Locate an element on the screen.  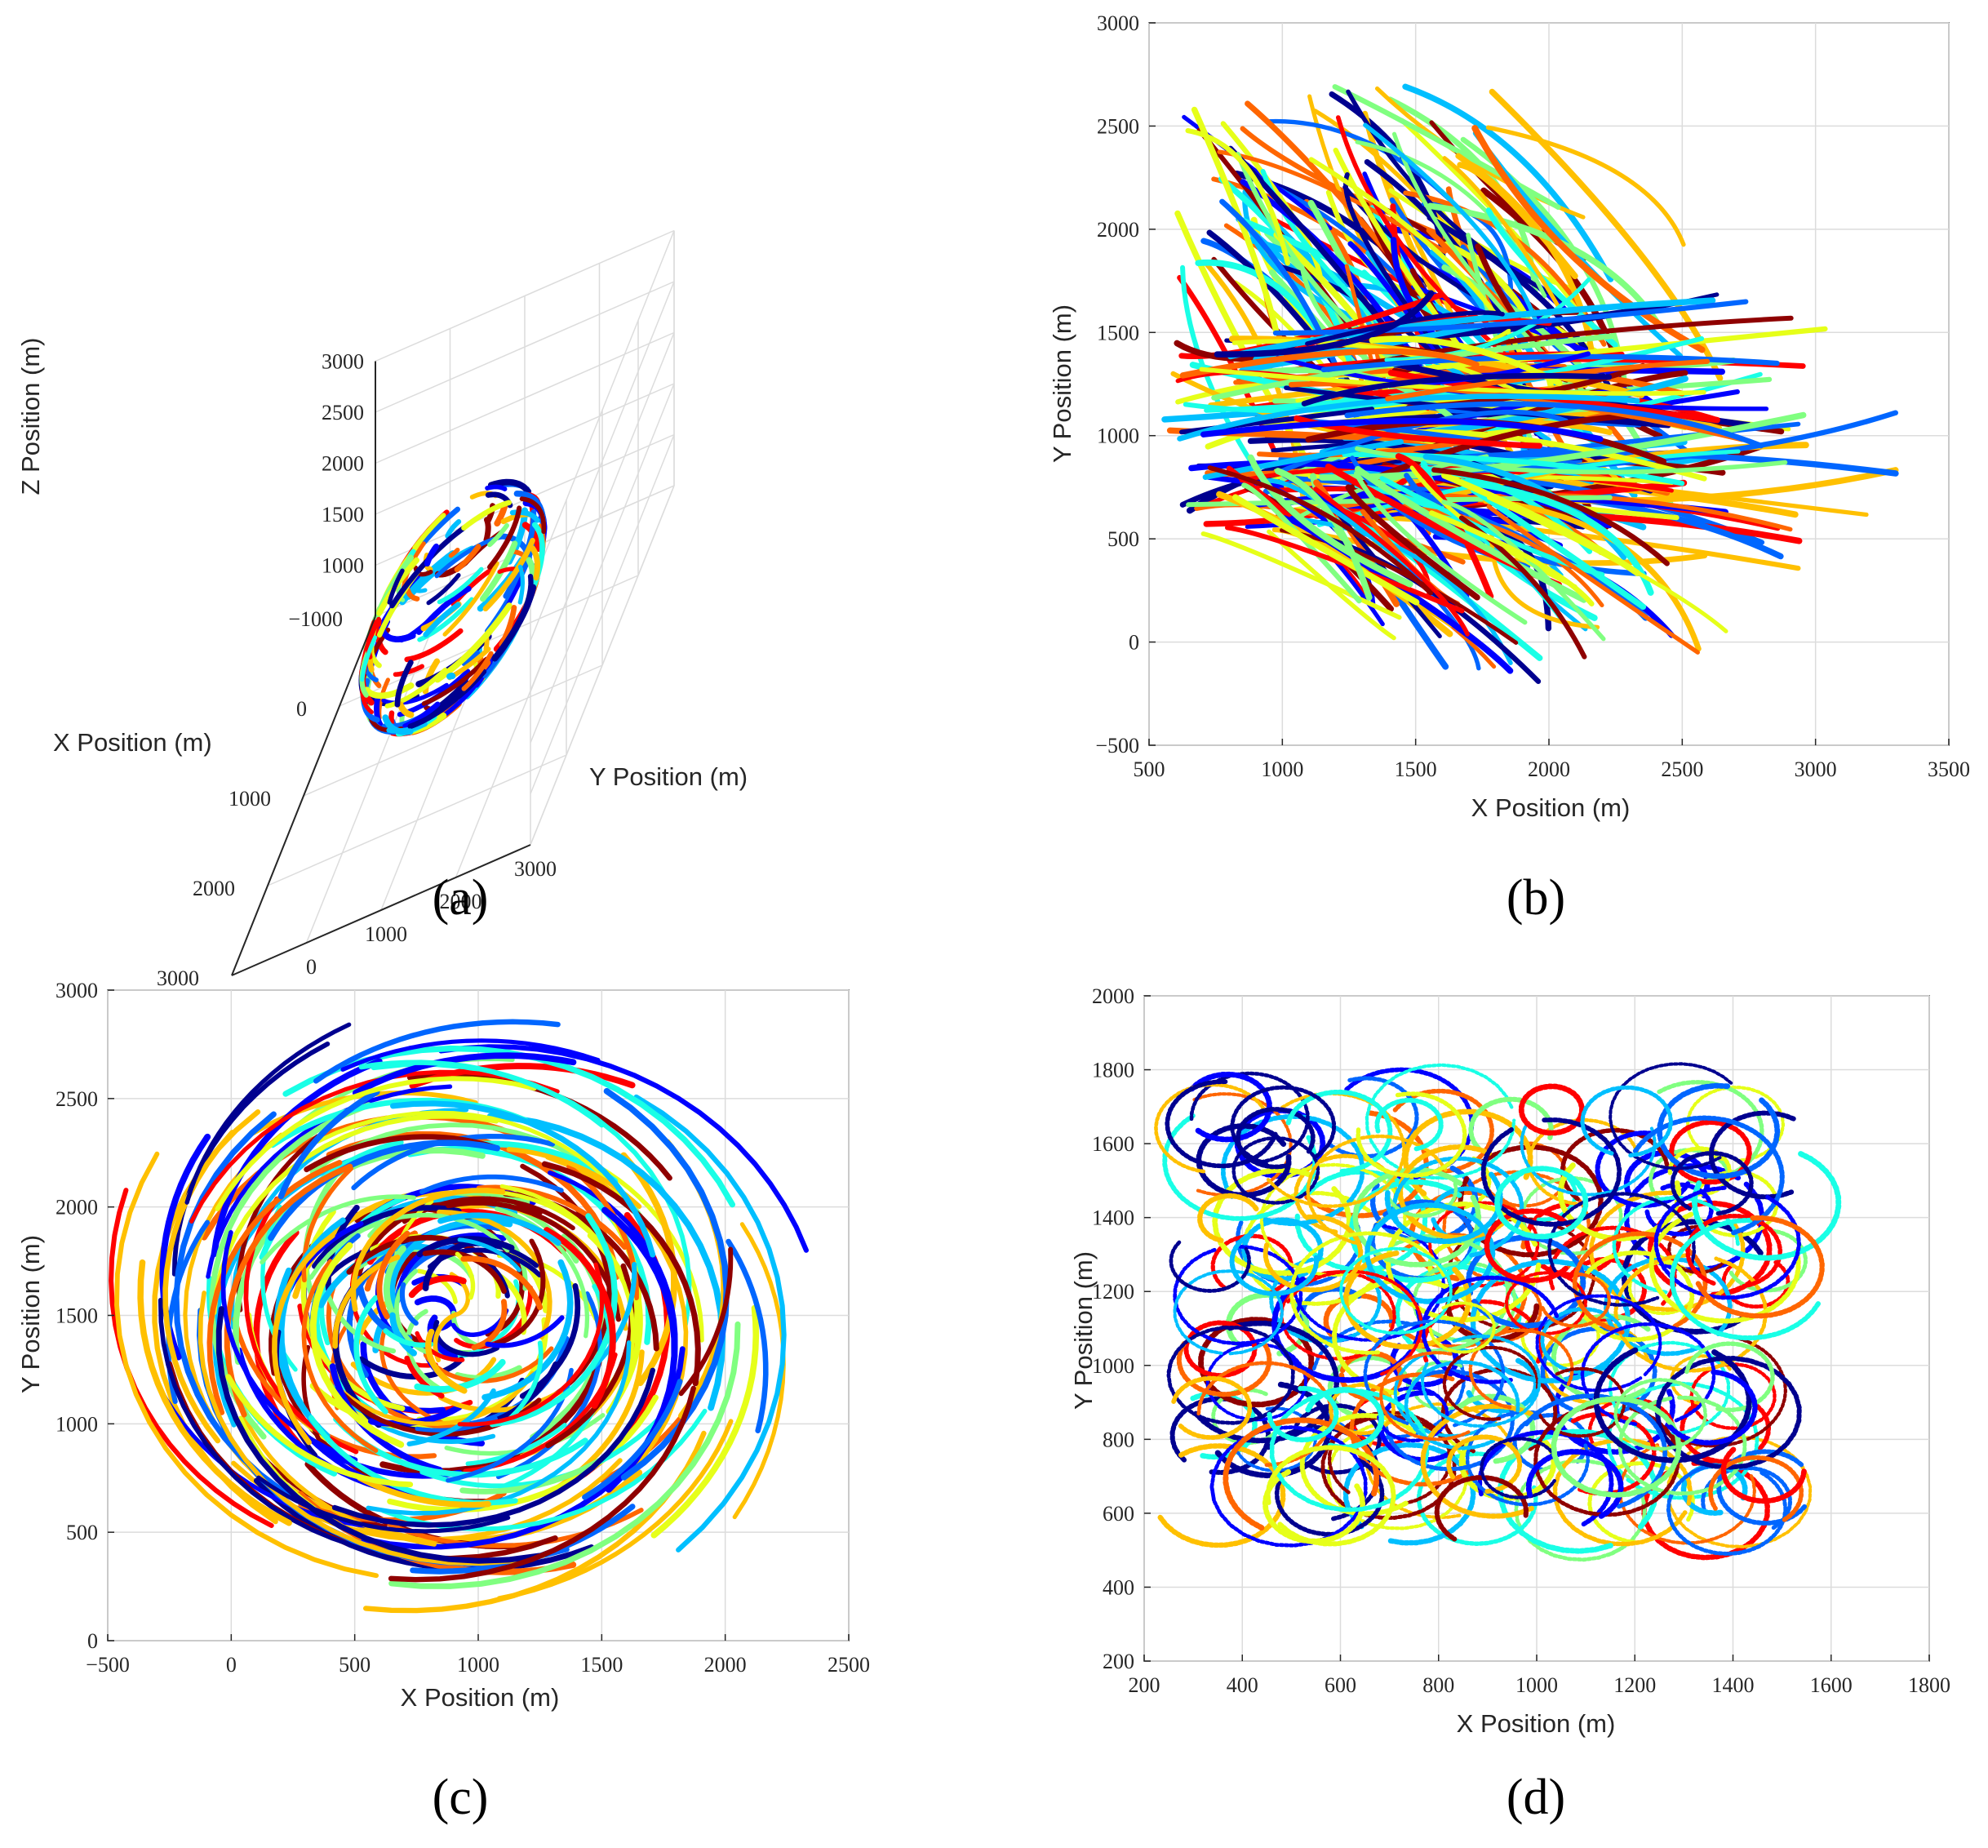
c-ytick-label: 1000 is located at coordinates (76, 1424).